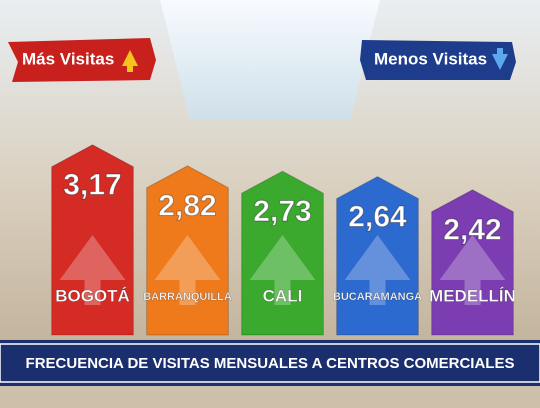  What do you see at coordinates (377, 217) in the screenshot?
I see `value-label: 2,64` at bounding box center [377, 217].